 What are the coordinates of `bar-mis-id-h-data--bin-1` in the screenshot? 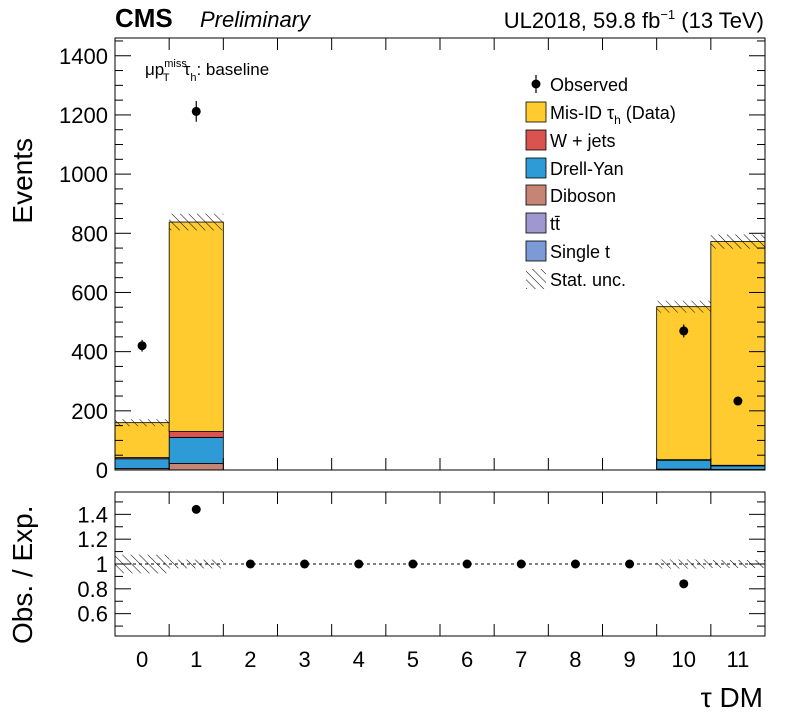 It's located at (196, 326).